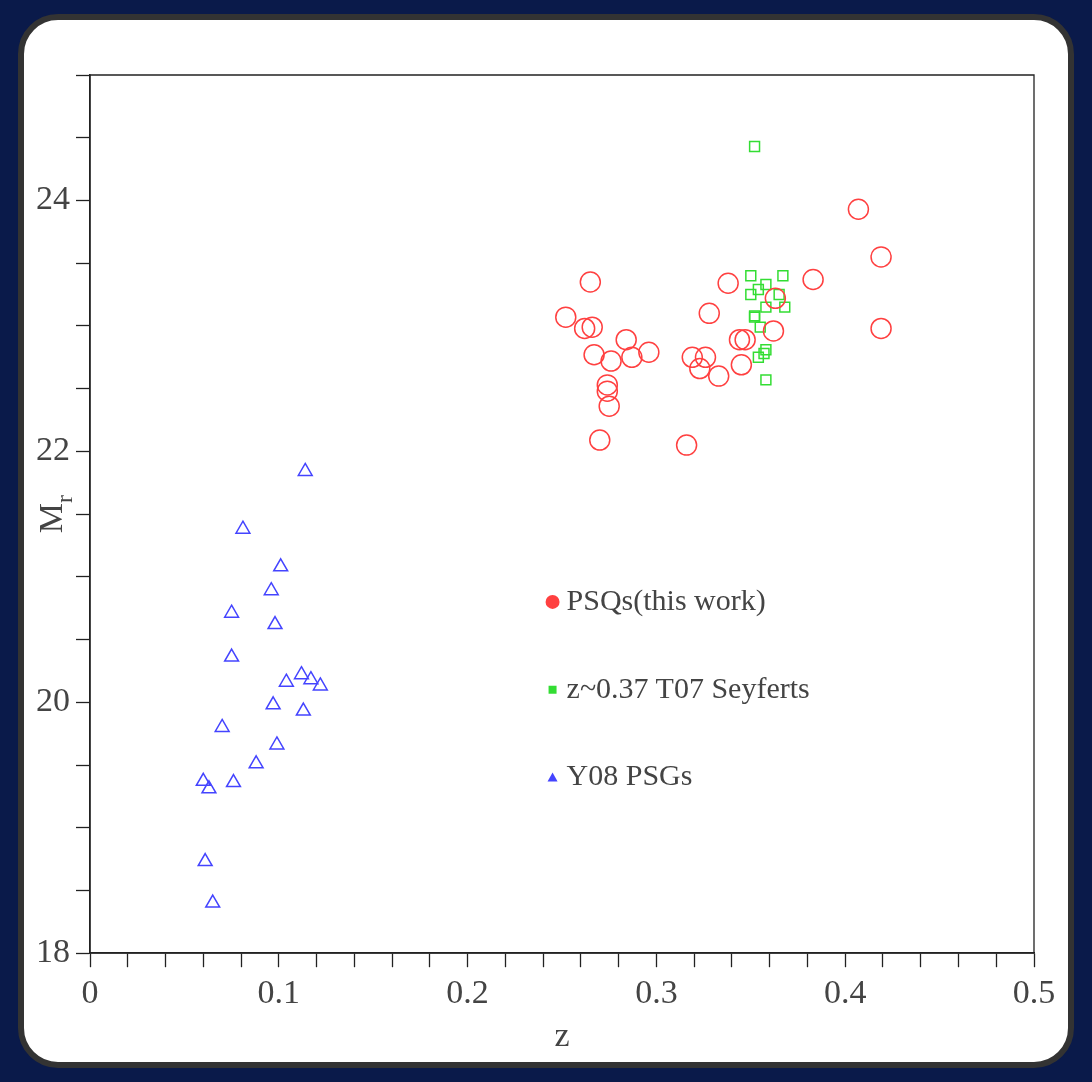  What do you see at coordinates (1034, 991) in the screenshot?
I see `x-tick-label: 0.5` at bounding box center [1034, 991].